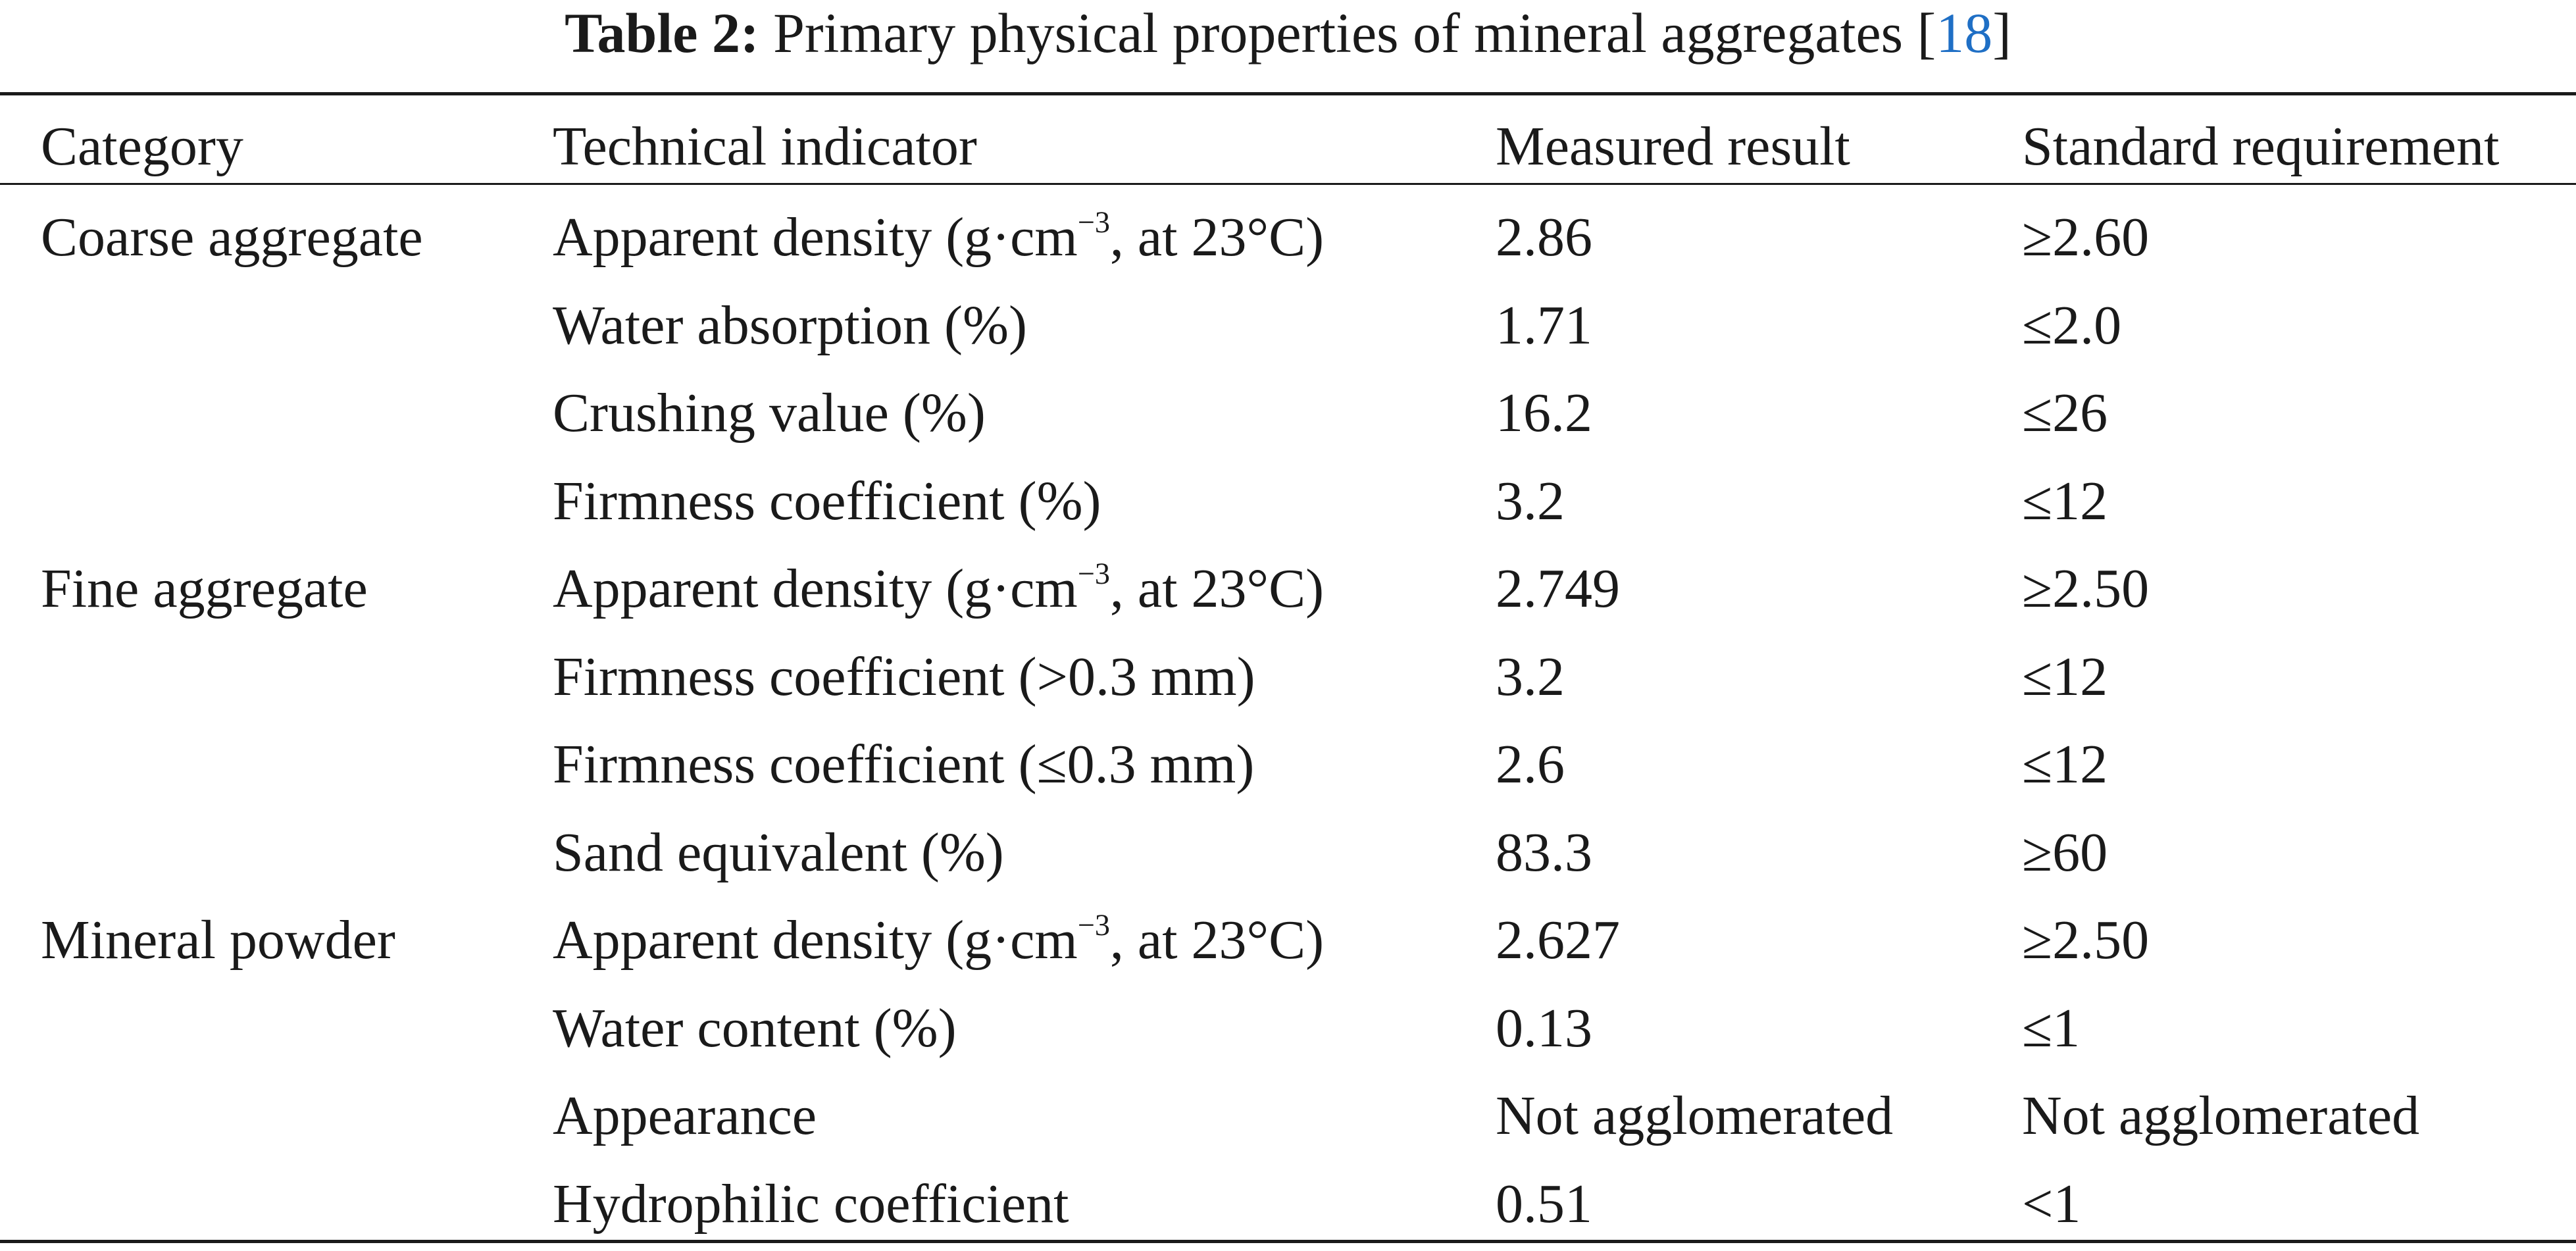 The image size is (2576, 1251). Describe the element at coordinates (1288, 93) in the screenshot. I see `top-rule` at that location.